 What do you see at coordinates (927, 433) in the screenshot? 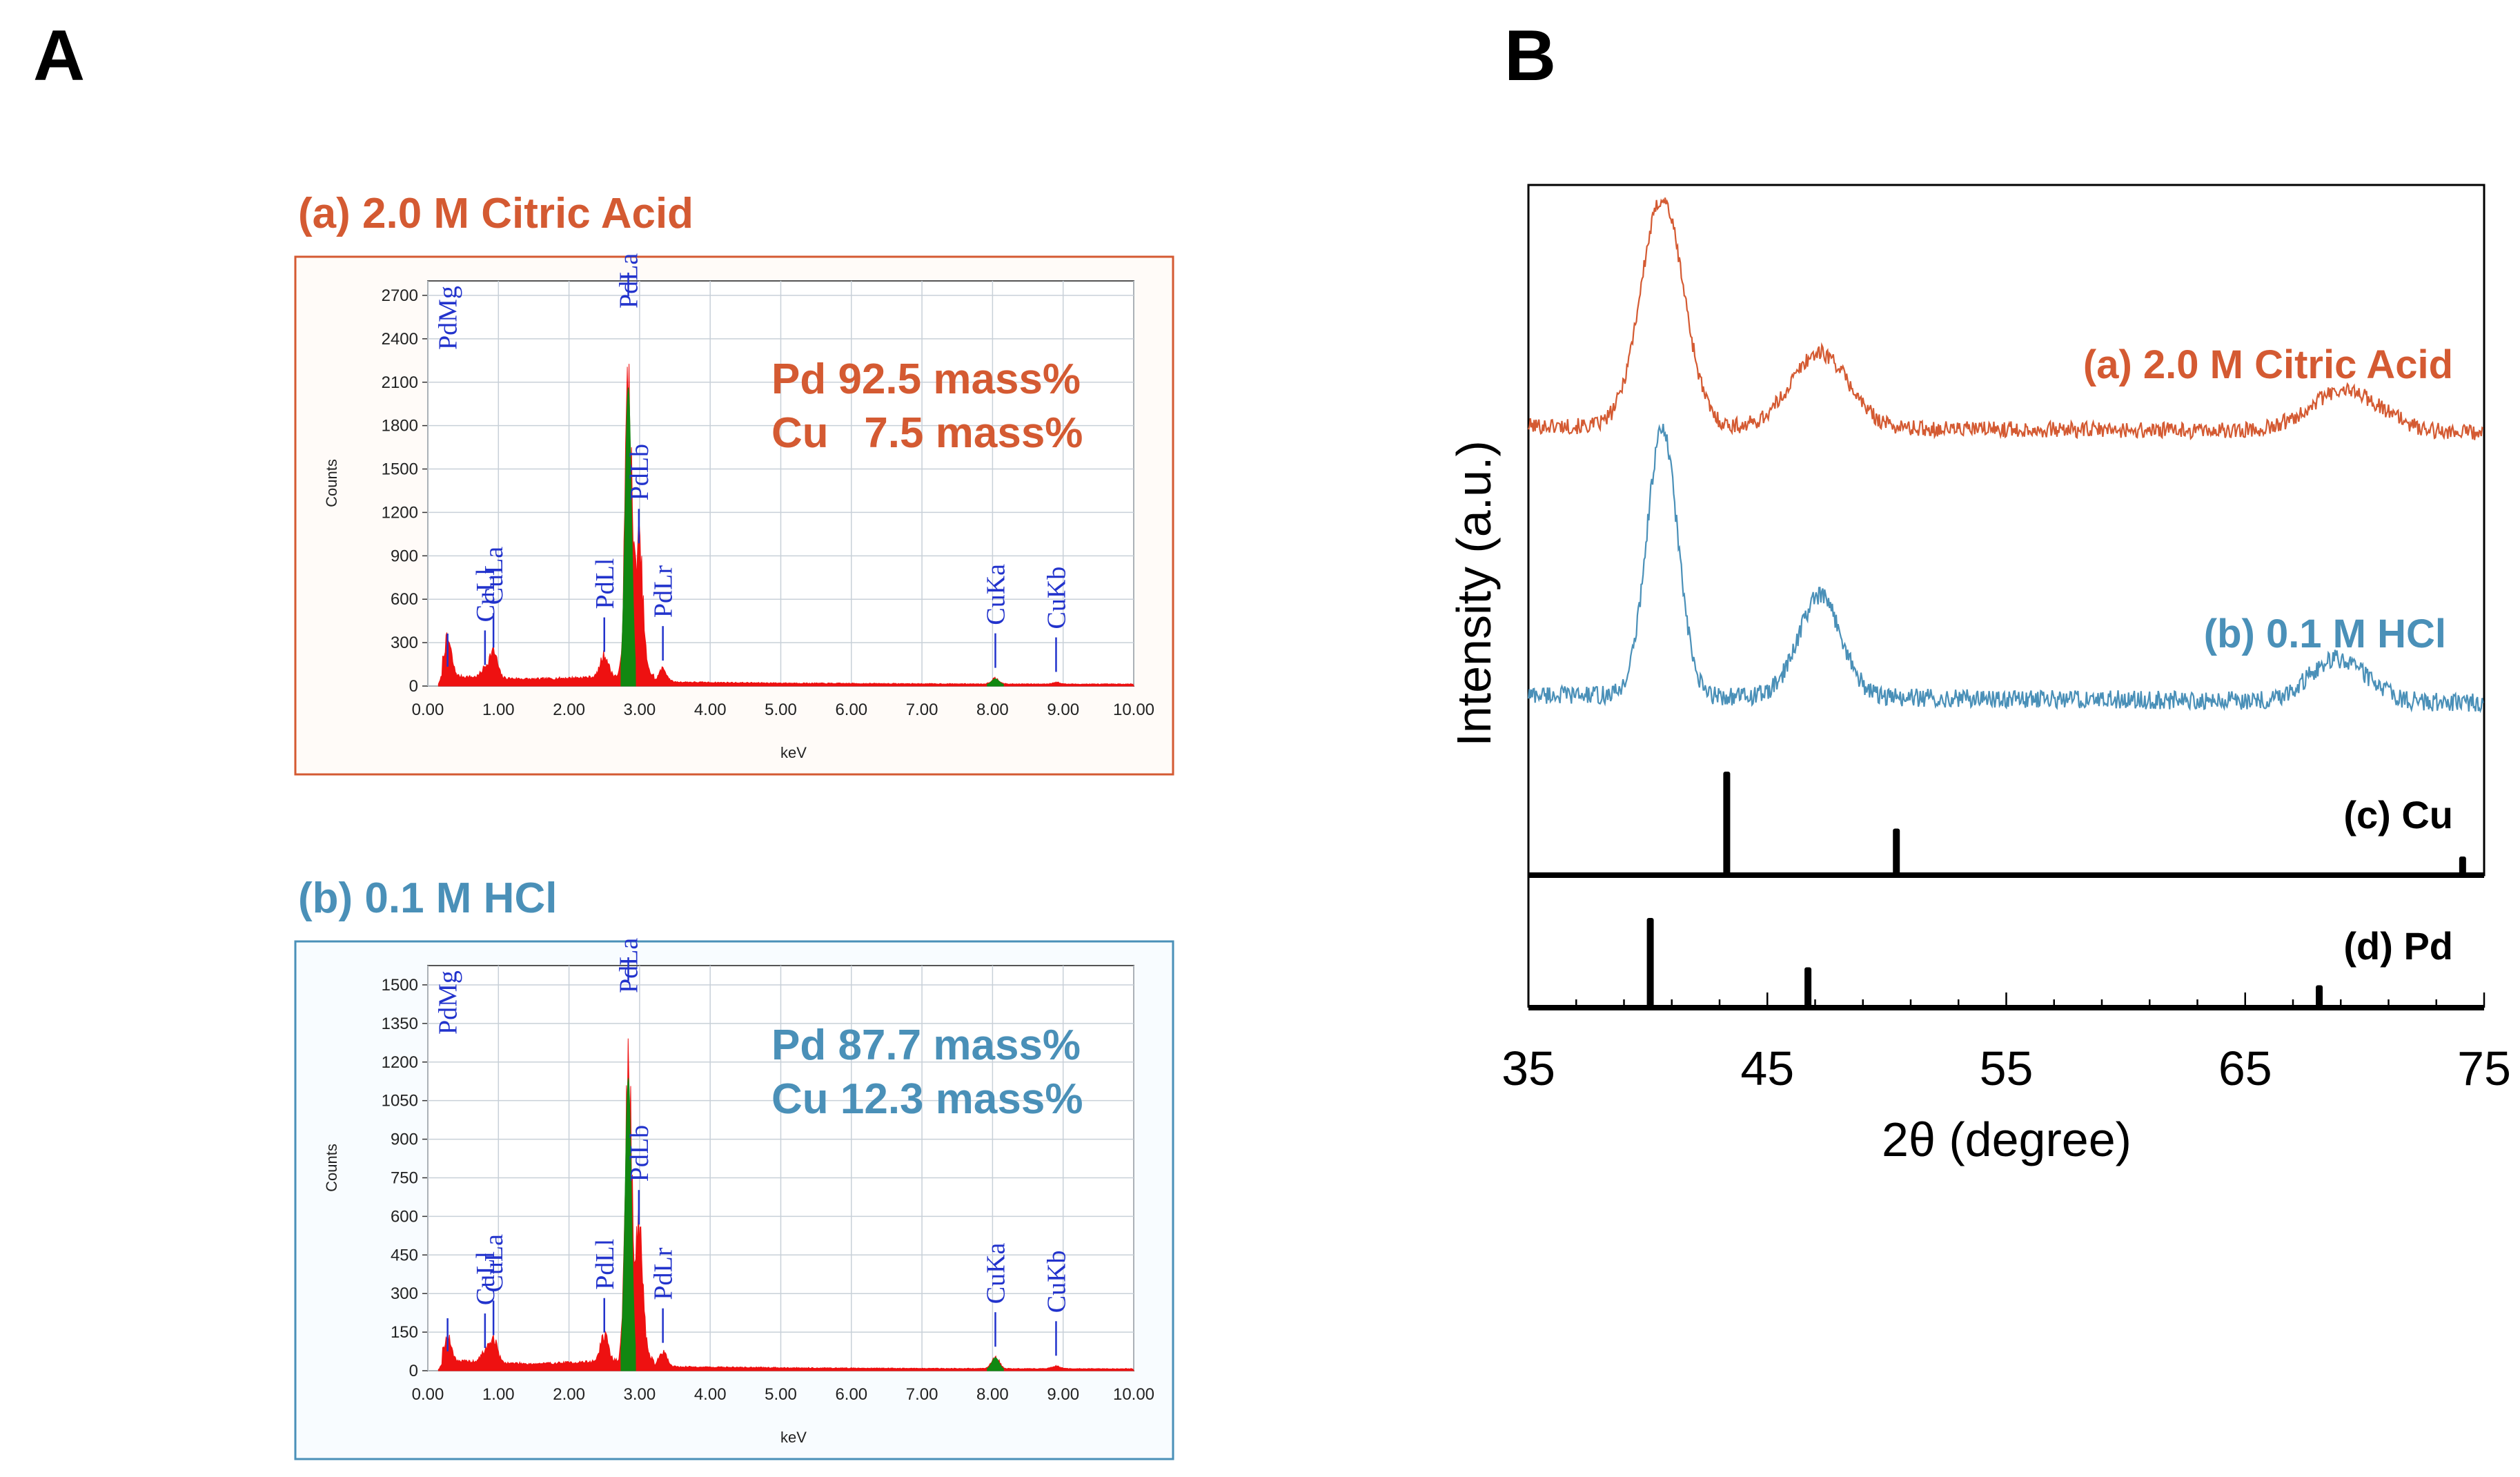
I see `eds-citric-composition-cu: Cu 7.5 mass%` at bounding box center [927, 433].